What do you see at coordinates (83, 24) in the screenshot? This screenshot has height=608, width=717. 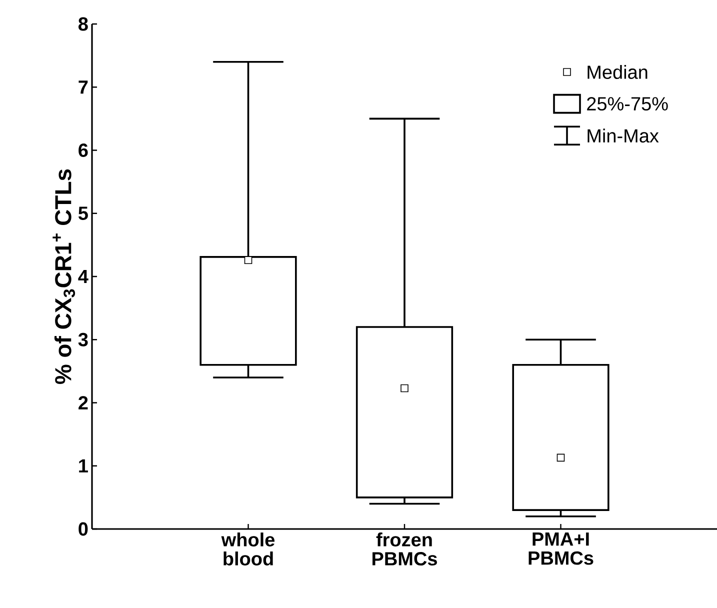 I see `y-tick-label: 8` at bounding box center [83, 24].